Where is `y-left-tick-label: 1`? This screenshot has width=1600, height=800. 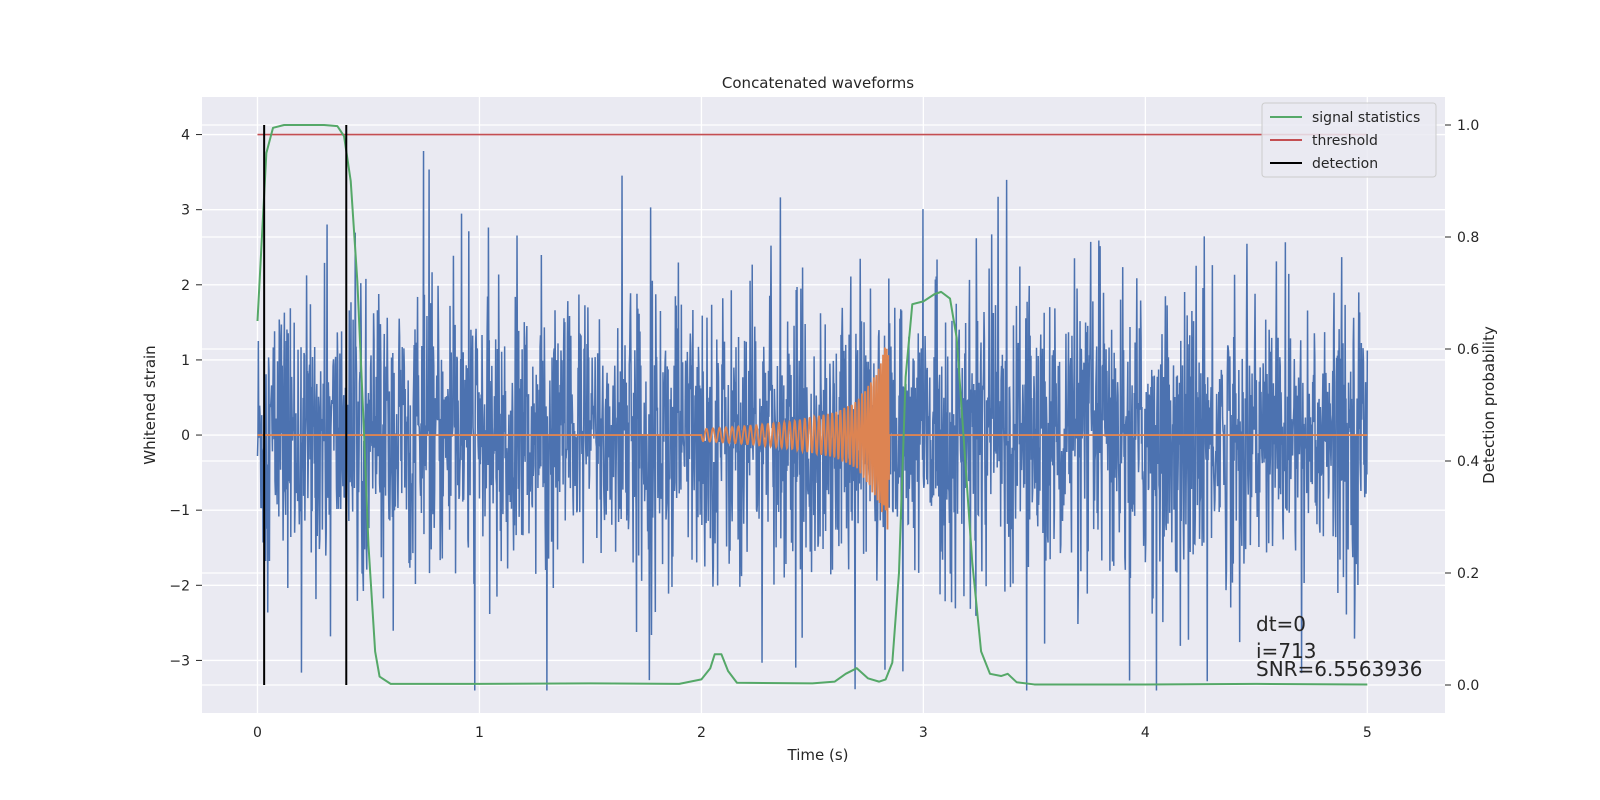
y-left-tick-label: 1 is located at coordinates (185, 361).